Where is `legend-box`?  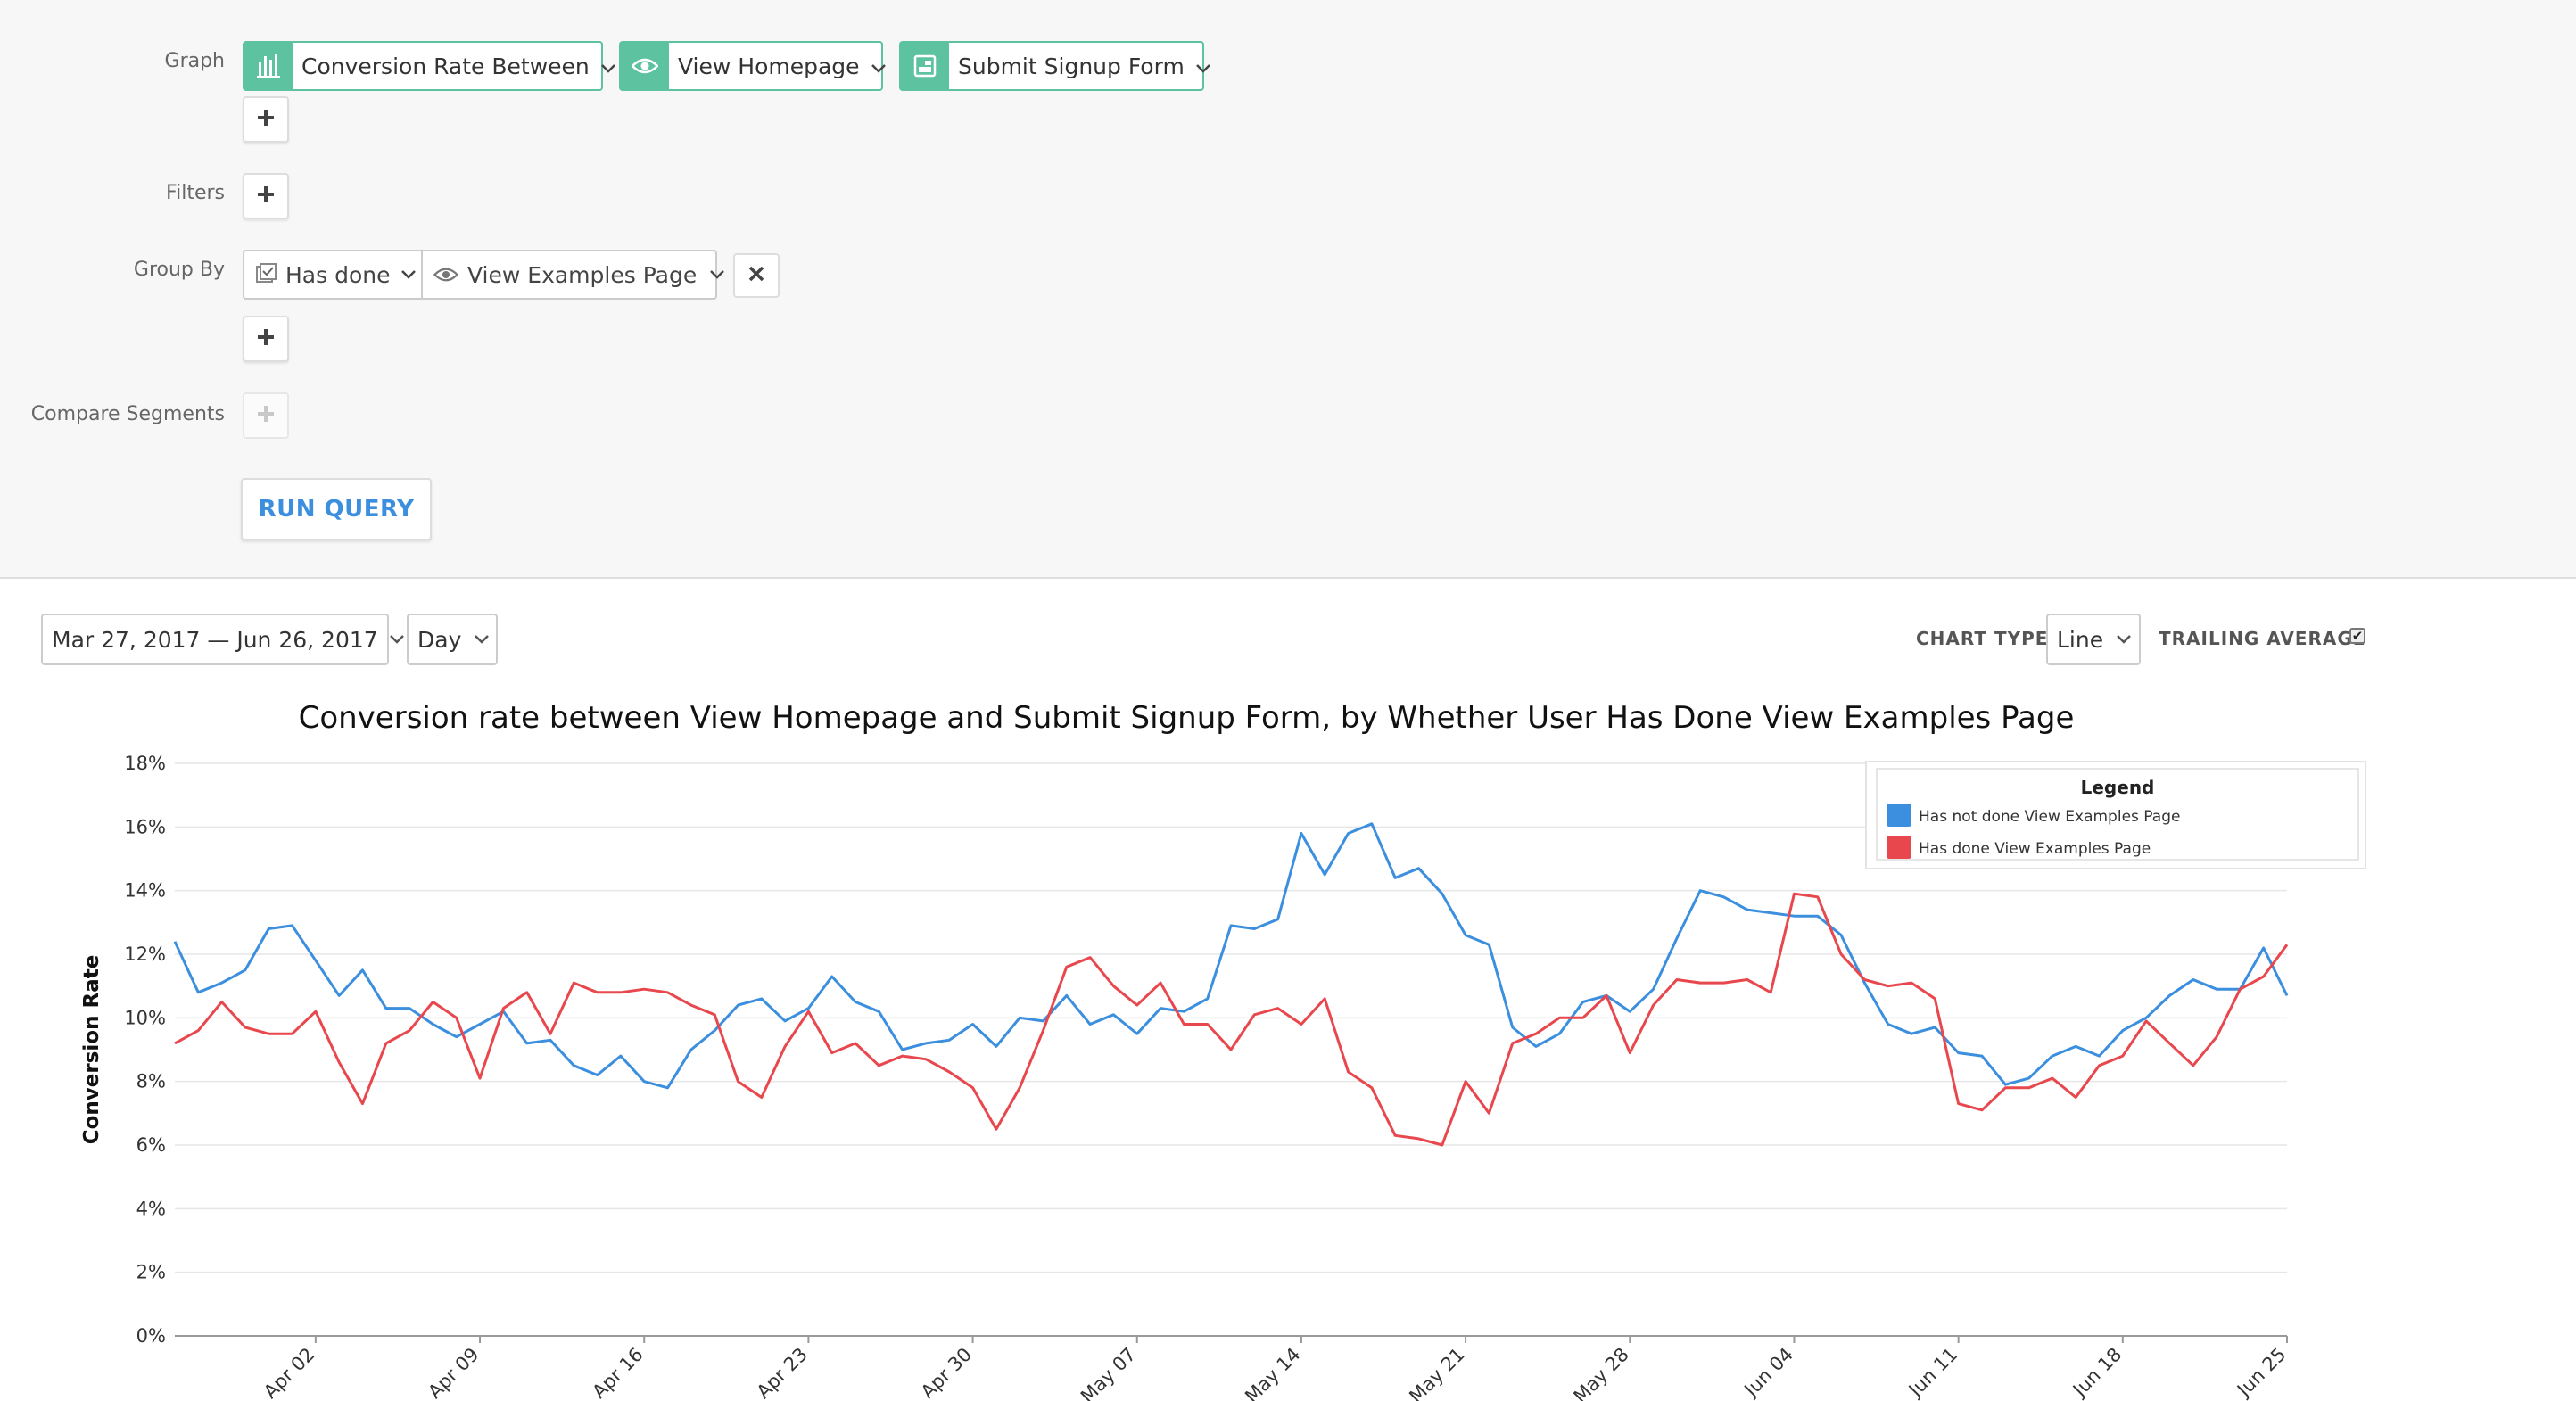 legend-box is located at coordinates (2115, 815).